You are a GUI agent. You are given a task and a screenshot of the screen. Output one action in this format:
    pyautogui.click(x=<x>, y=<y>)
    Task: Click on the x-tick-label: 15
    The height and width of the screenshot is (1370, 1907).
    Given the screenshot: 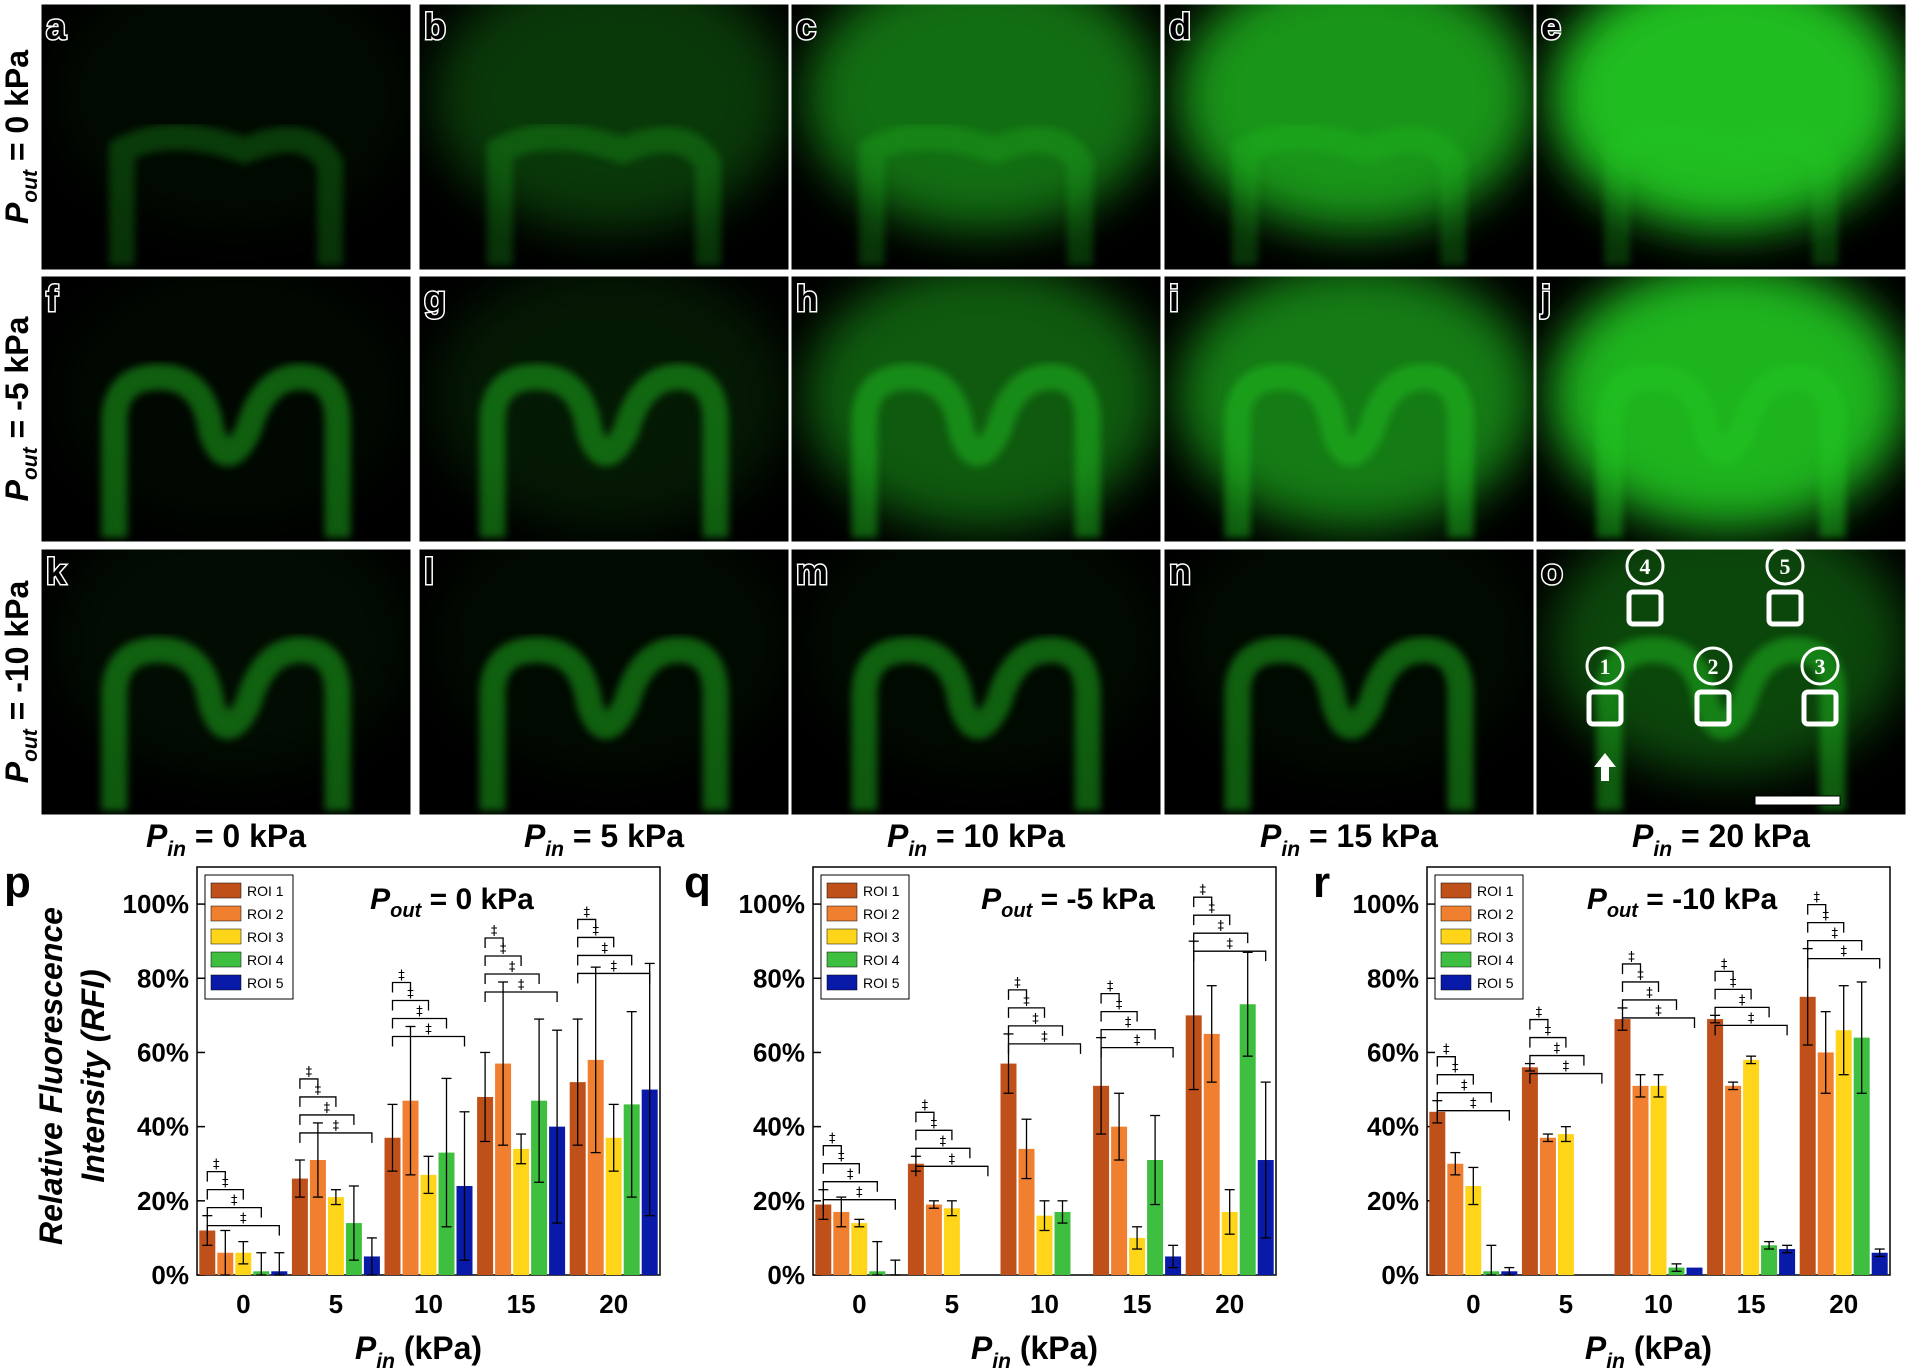 What is the action you would take?
    pyautogui.click(x=1137, y=1304)
    